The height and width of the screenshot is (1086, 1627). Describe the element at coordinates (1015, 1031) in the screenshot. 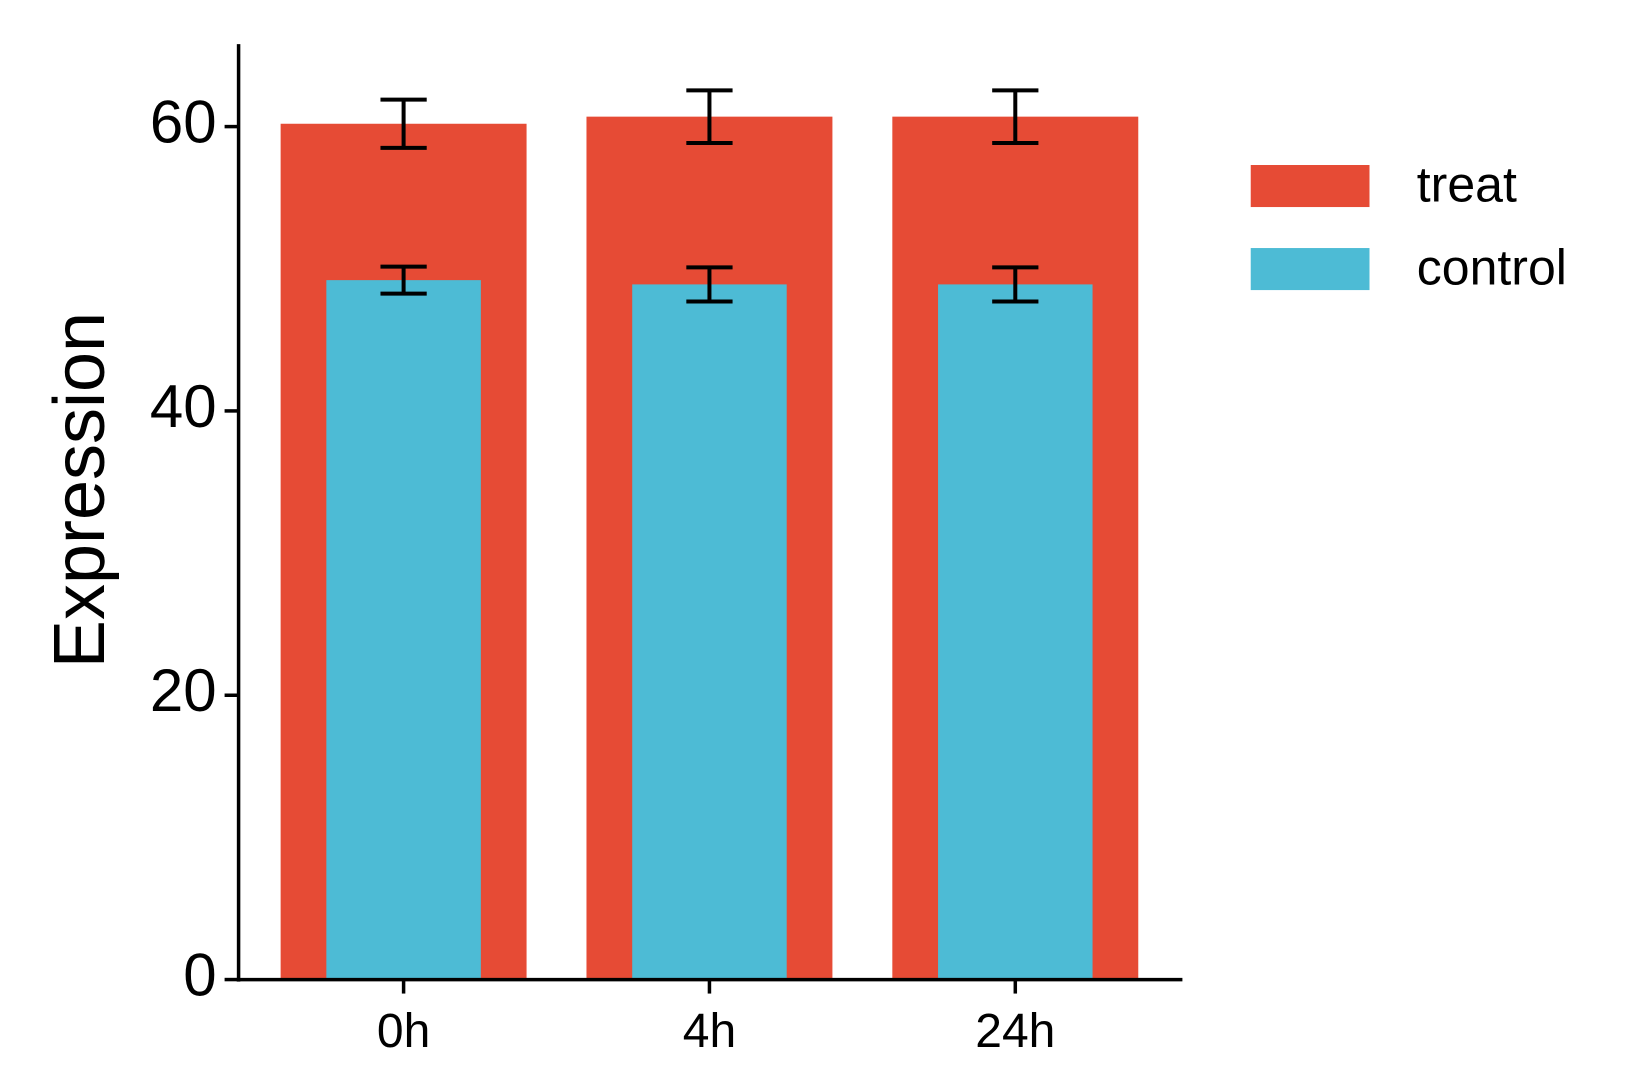

I see `x-tick-label: 24h` at that location.